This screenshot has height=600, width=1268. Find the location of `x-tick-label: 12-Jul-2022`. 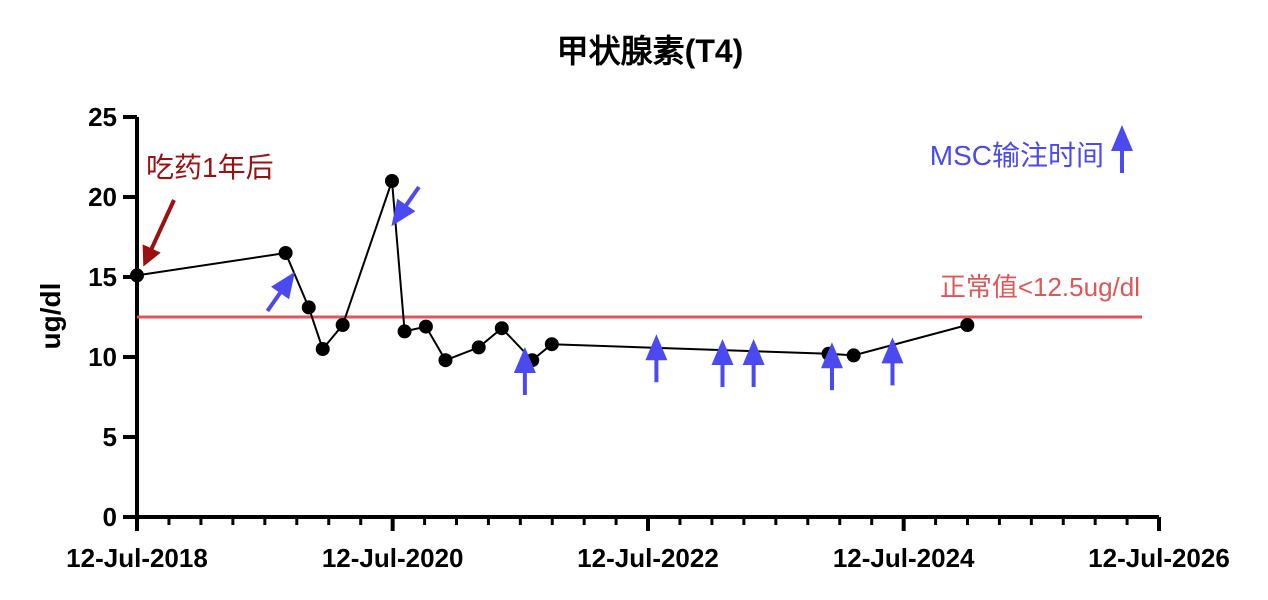

x-tick-label: 12-Jul-2022 is located at coordinates (648, 558).